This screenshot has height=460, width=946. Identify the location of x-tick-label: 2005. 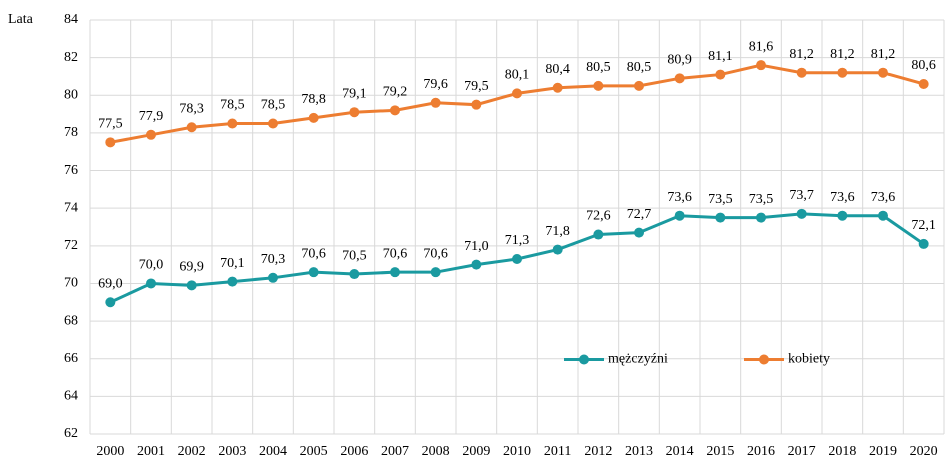
(314, 451).